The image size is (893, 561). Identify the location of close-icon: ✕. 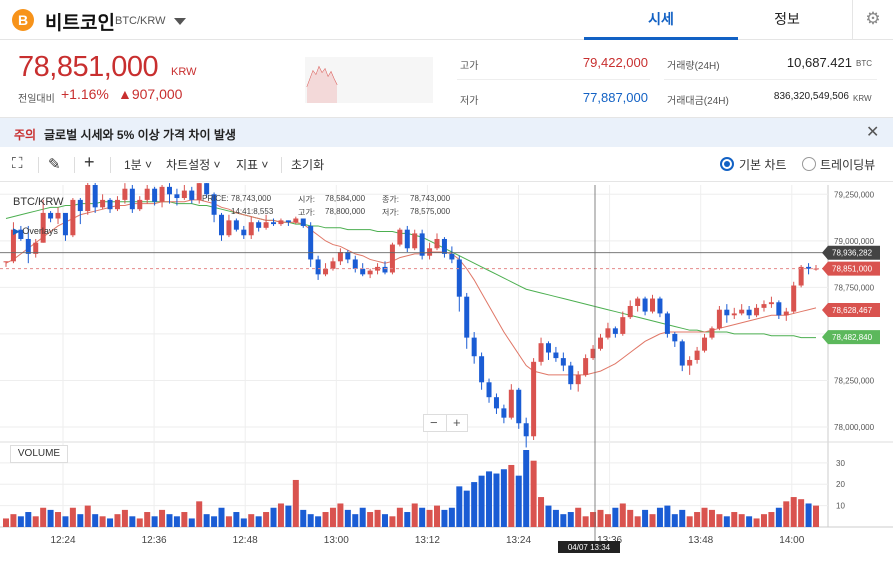
(873, 132).